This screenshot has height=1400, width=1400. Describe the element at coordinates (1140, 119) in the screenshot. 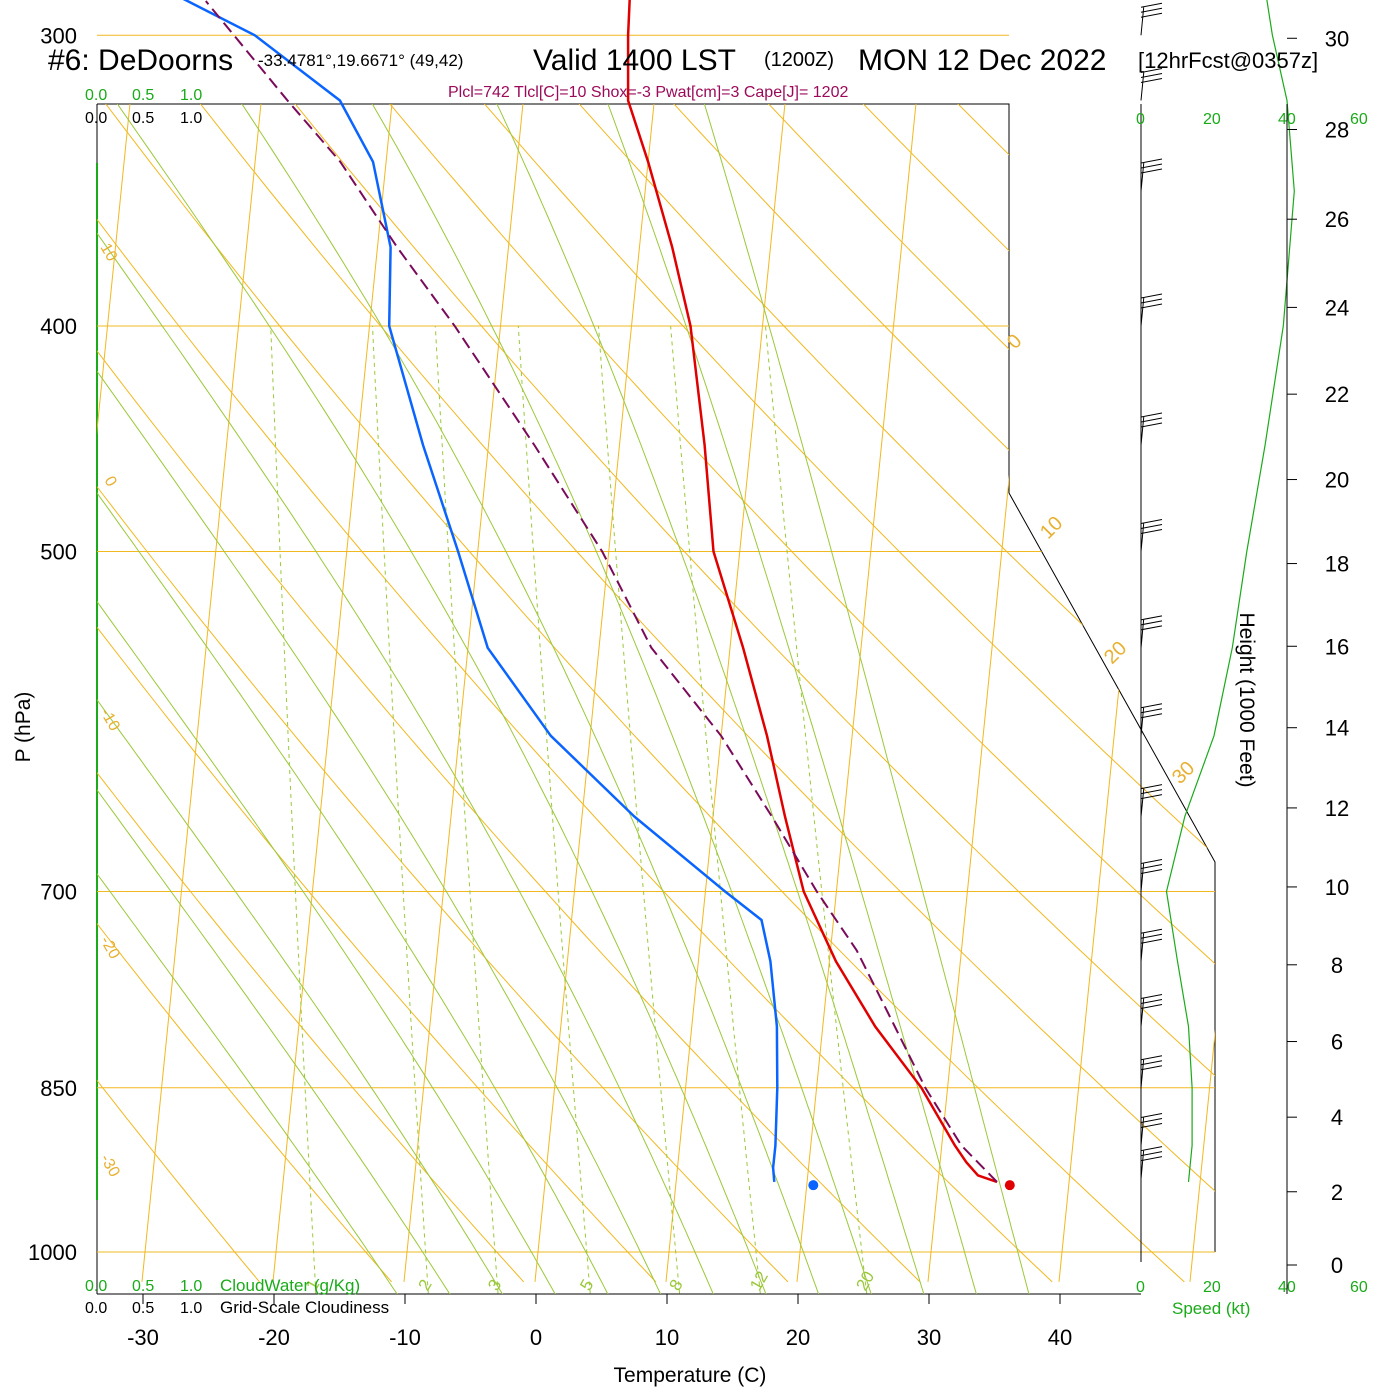

I see `speed-tick-top-0: 0` at that location.